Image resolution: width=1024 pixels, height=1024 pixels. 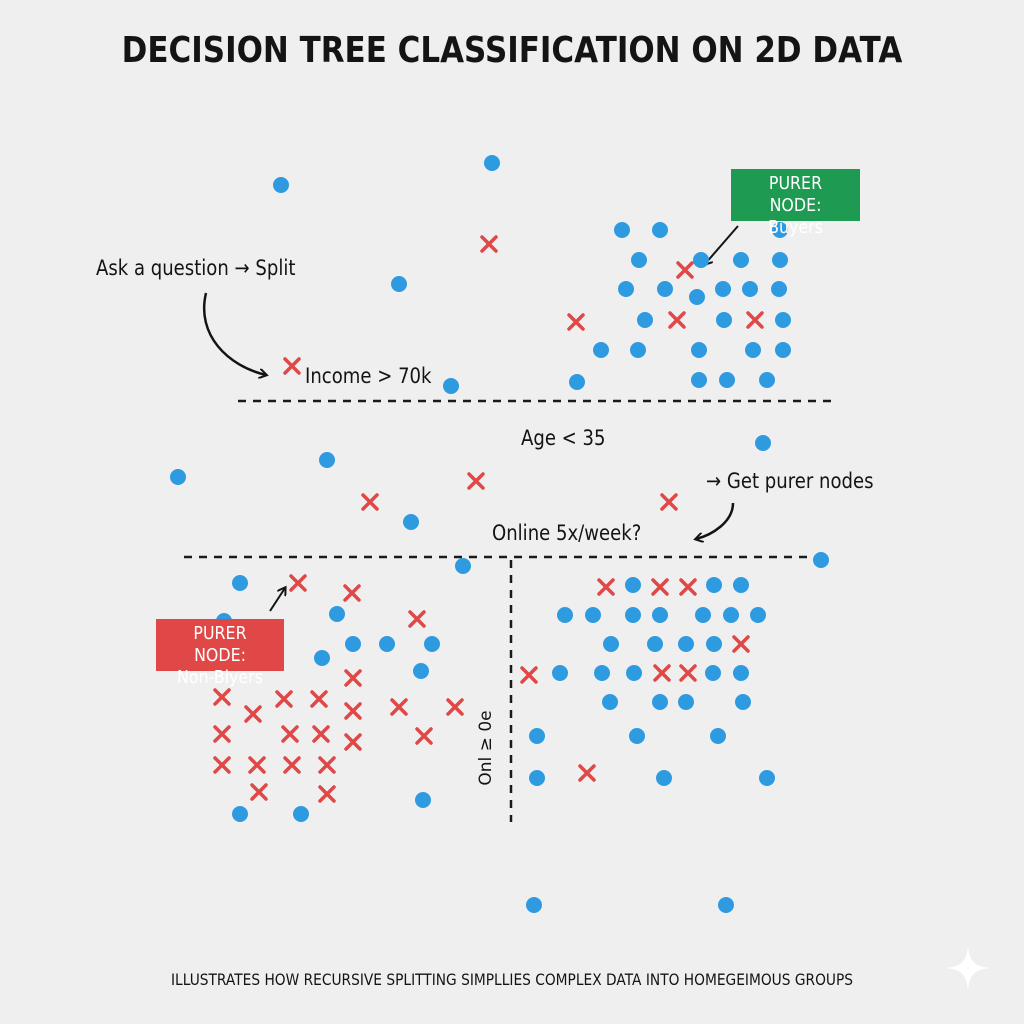 What do you see at coordinates (220, 677) in the screenshot?
I see `badge-non-buyers-line2: Non-Biyers` at bounding box center [220, 677].